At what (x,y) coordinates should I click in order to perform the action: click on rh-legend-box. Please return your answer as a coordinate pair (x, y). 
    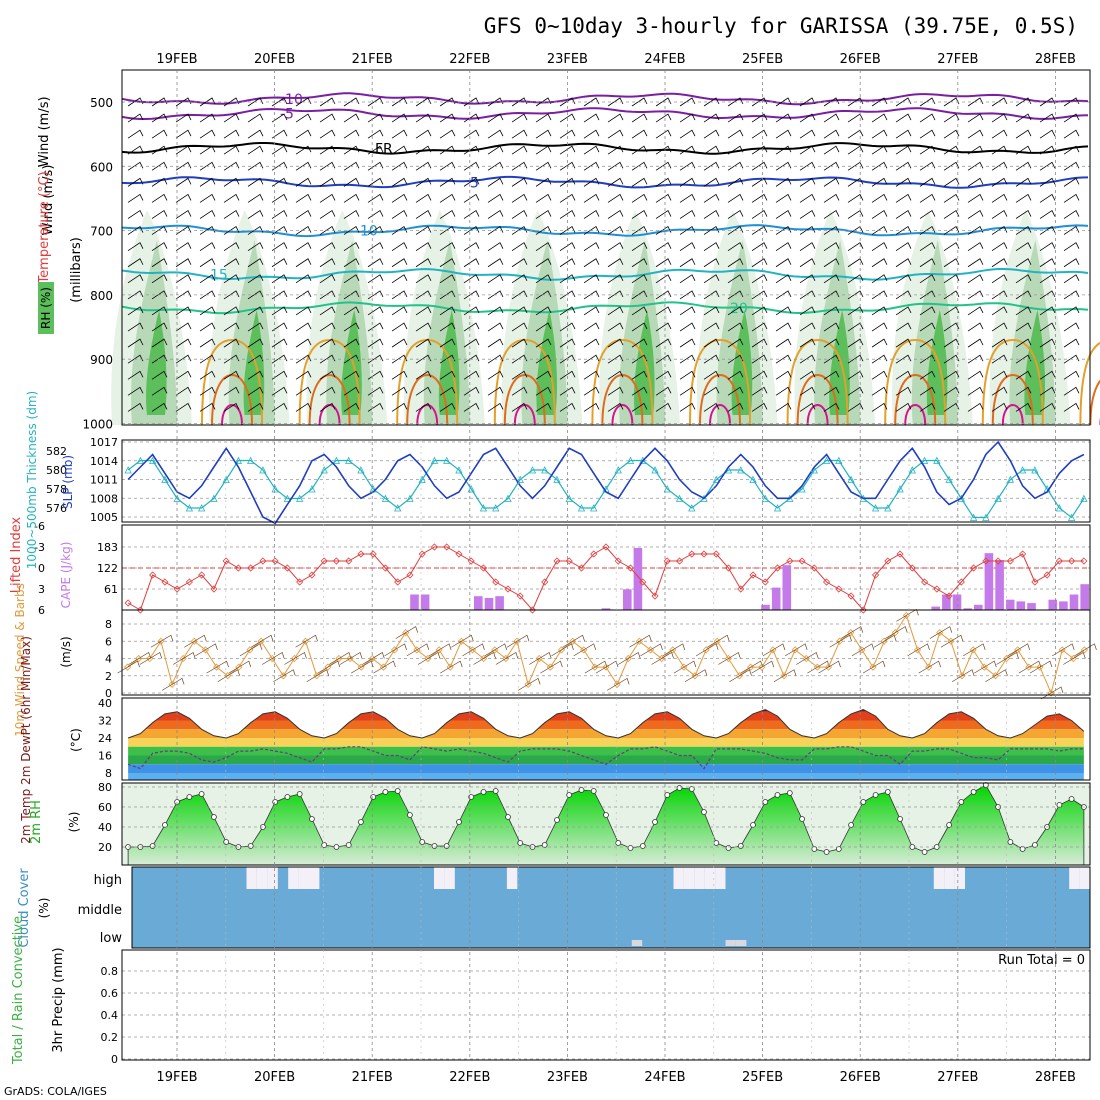
    Looking at the image, I should click on (46, 308).